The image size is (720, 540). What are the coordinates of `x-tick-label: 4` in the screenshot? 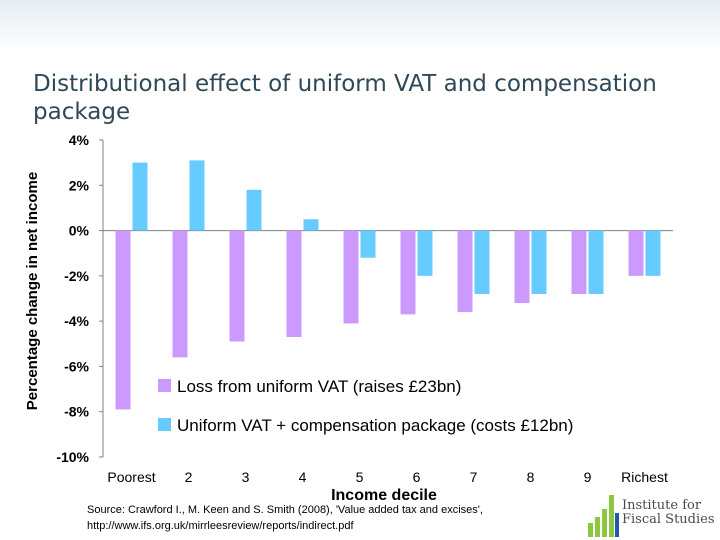 It's located at (303, 477).